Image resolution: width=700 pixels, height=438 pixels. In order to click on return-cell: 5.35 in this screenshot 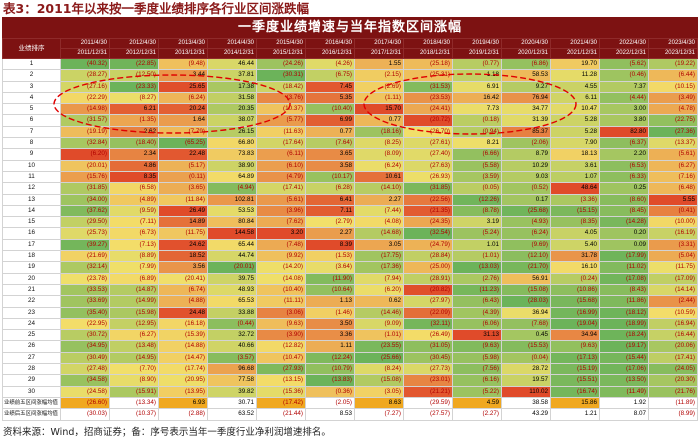, I will do `click(330, 98)`.